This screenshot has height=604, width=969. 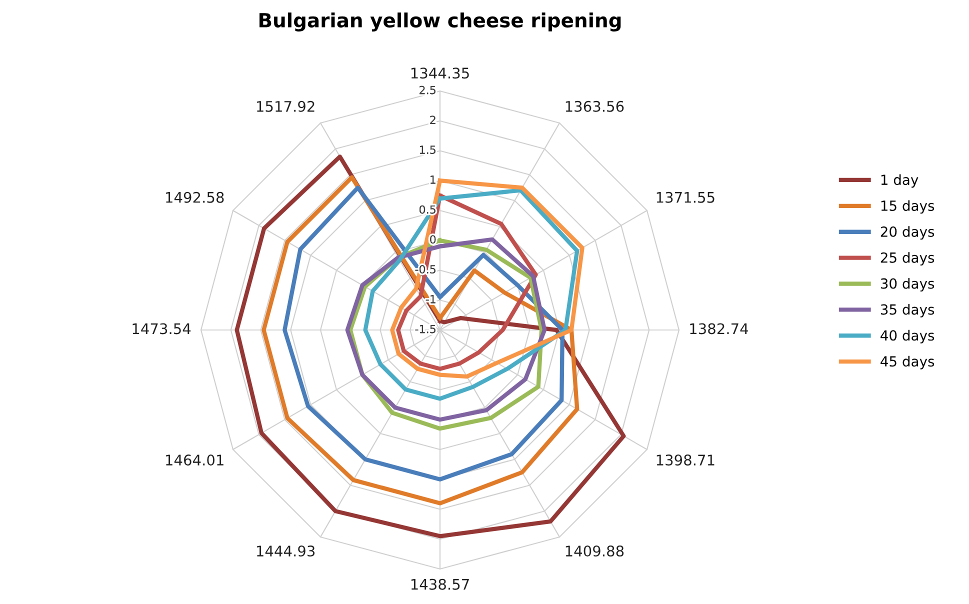 What do you see at coordinates (719, 328) in the screenshot?
I see `spoke-label: 1382.74` at bounding box center [719, 328].